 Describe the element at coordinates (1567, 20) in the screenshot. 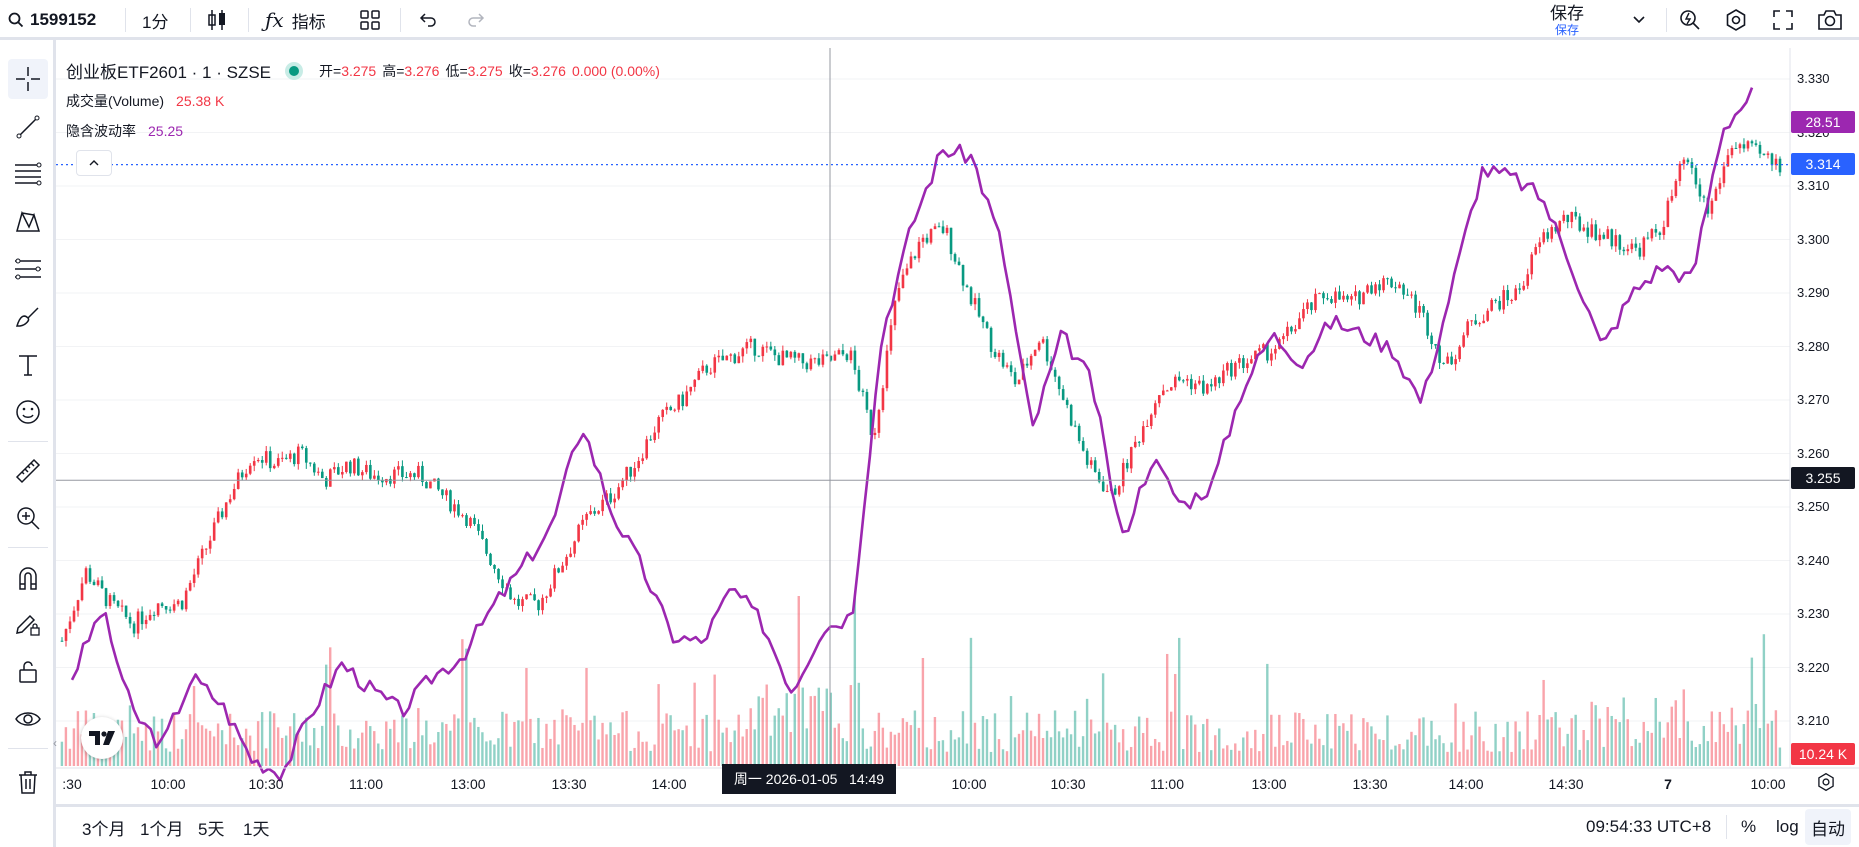

I see `save-button: 保存 保存` at that location.